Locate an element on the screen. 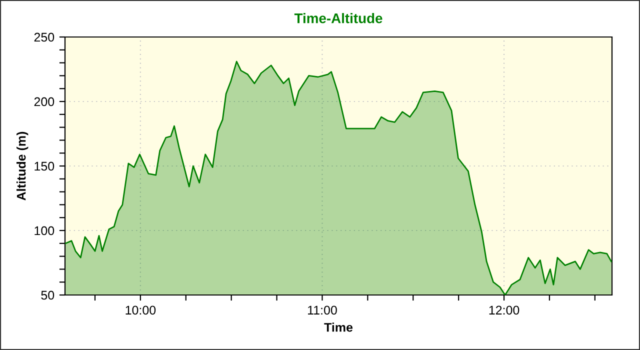 This screenshot has width=640, height=350. y-tick-label: 150 is located at coordinates (44, 166).